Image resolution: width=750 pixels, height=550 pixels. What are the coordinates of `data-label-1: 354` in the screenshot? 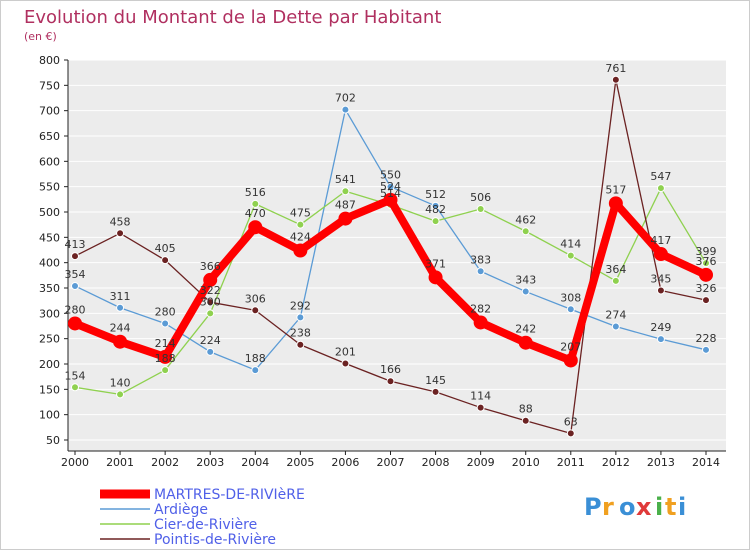 It's located at (75, 274).